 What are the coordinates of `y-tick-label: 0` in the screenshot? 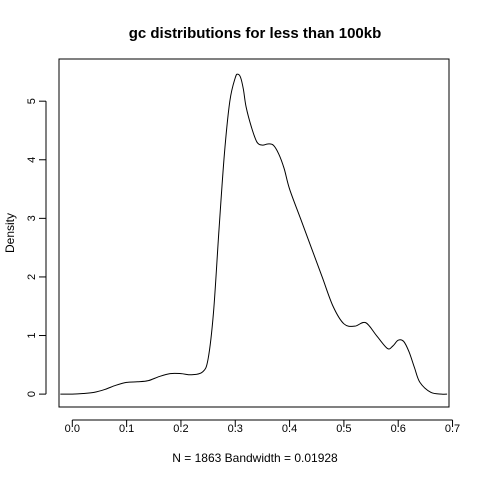 It's located at (32, 394).